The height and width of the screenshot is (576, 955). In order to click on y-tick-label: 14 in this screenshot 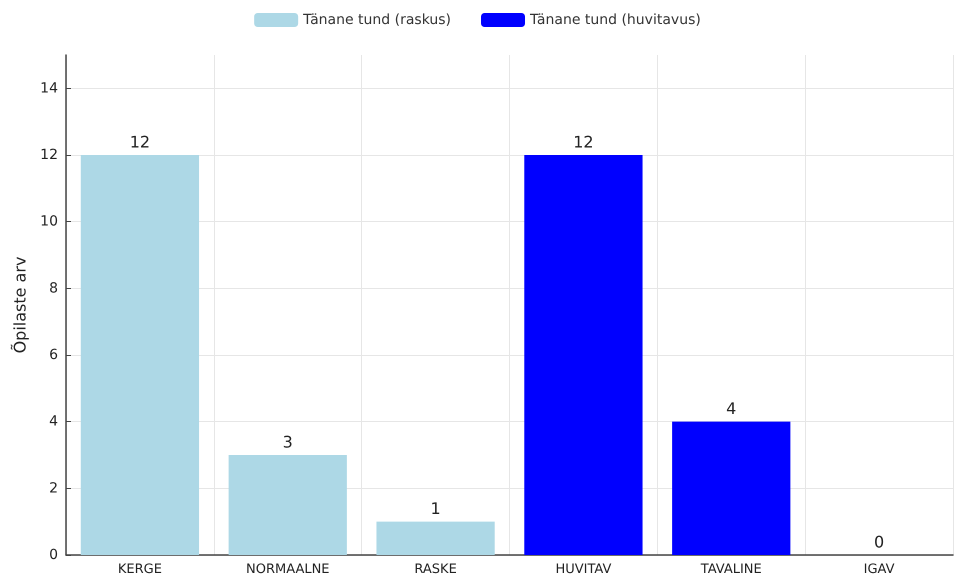, I will do `click(49, 88)`.